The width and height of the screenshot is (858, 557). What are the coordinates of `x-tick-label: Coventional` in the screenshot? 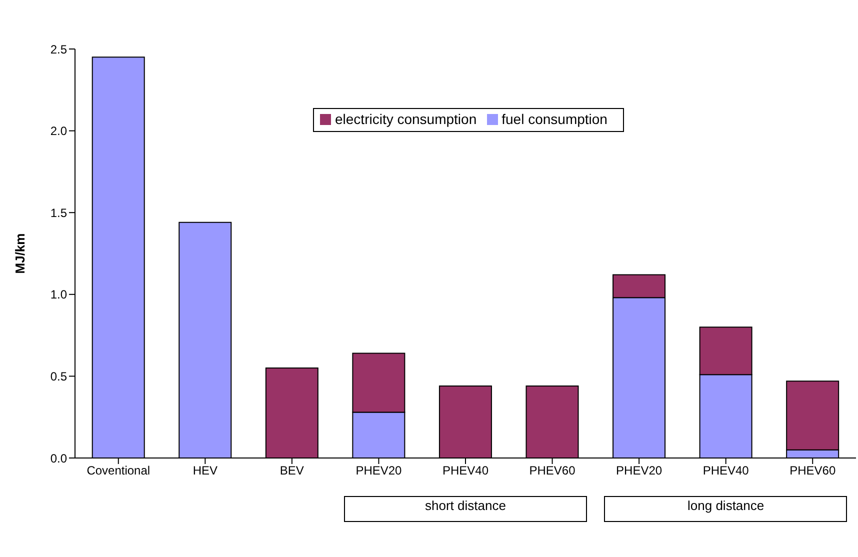 It's located at (118, 471).